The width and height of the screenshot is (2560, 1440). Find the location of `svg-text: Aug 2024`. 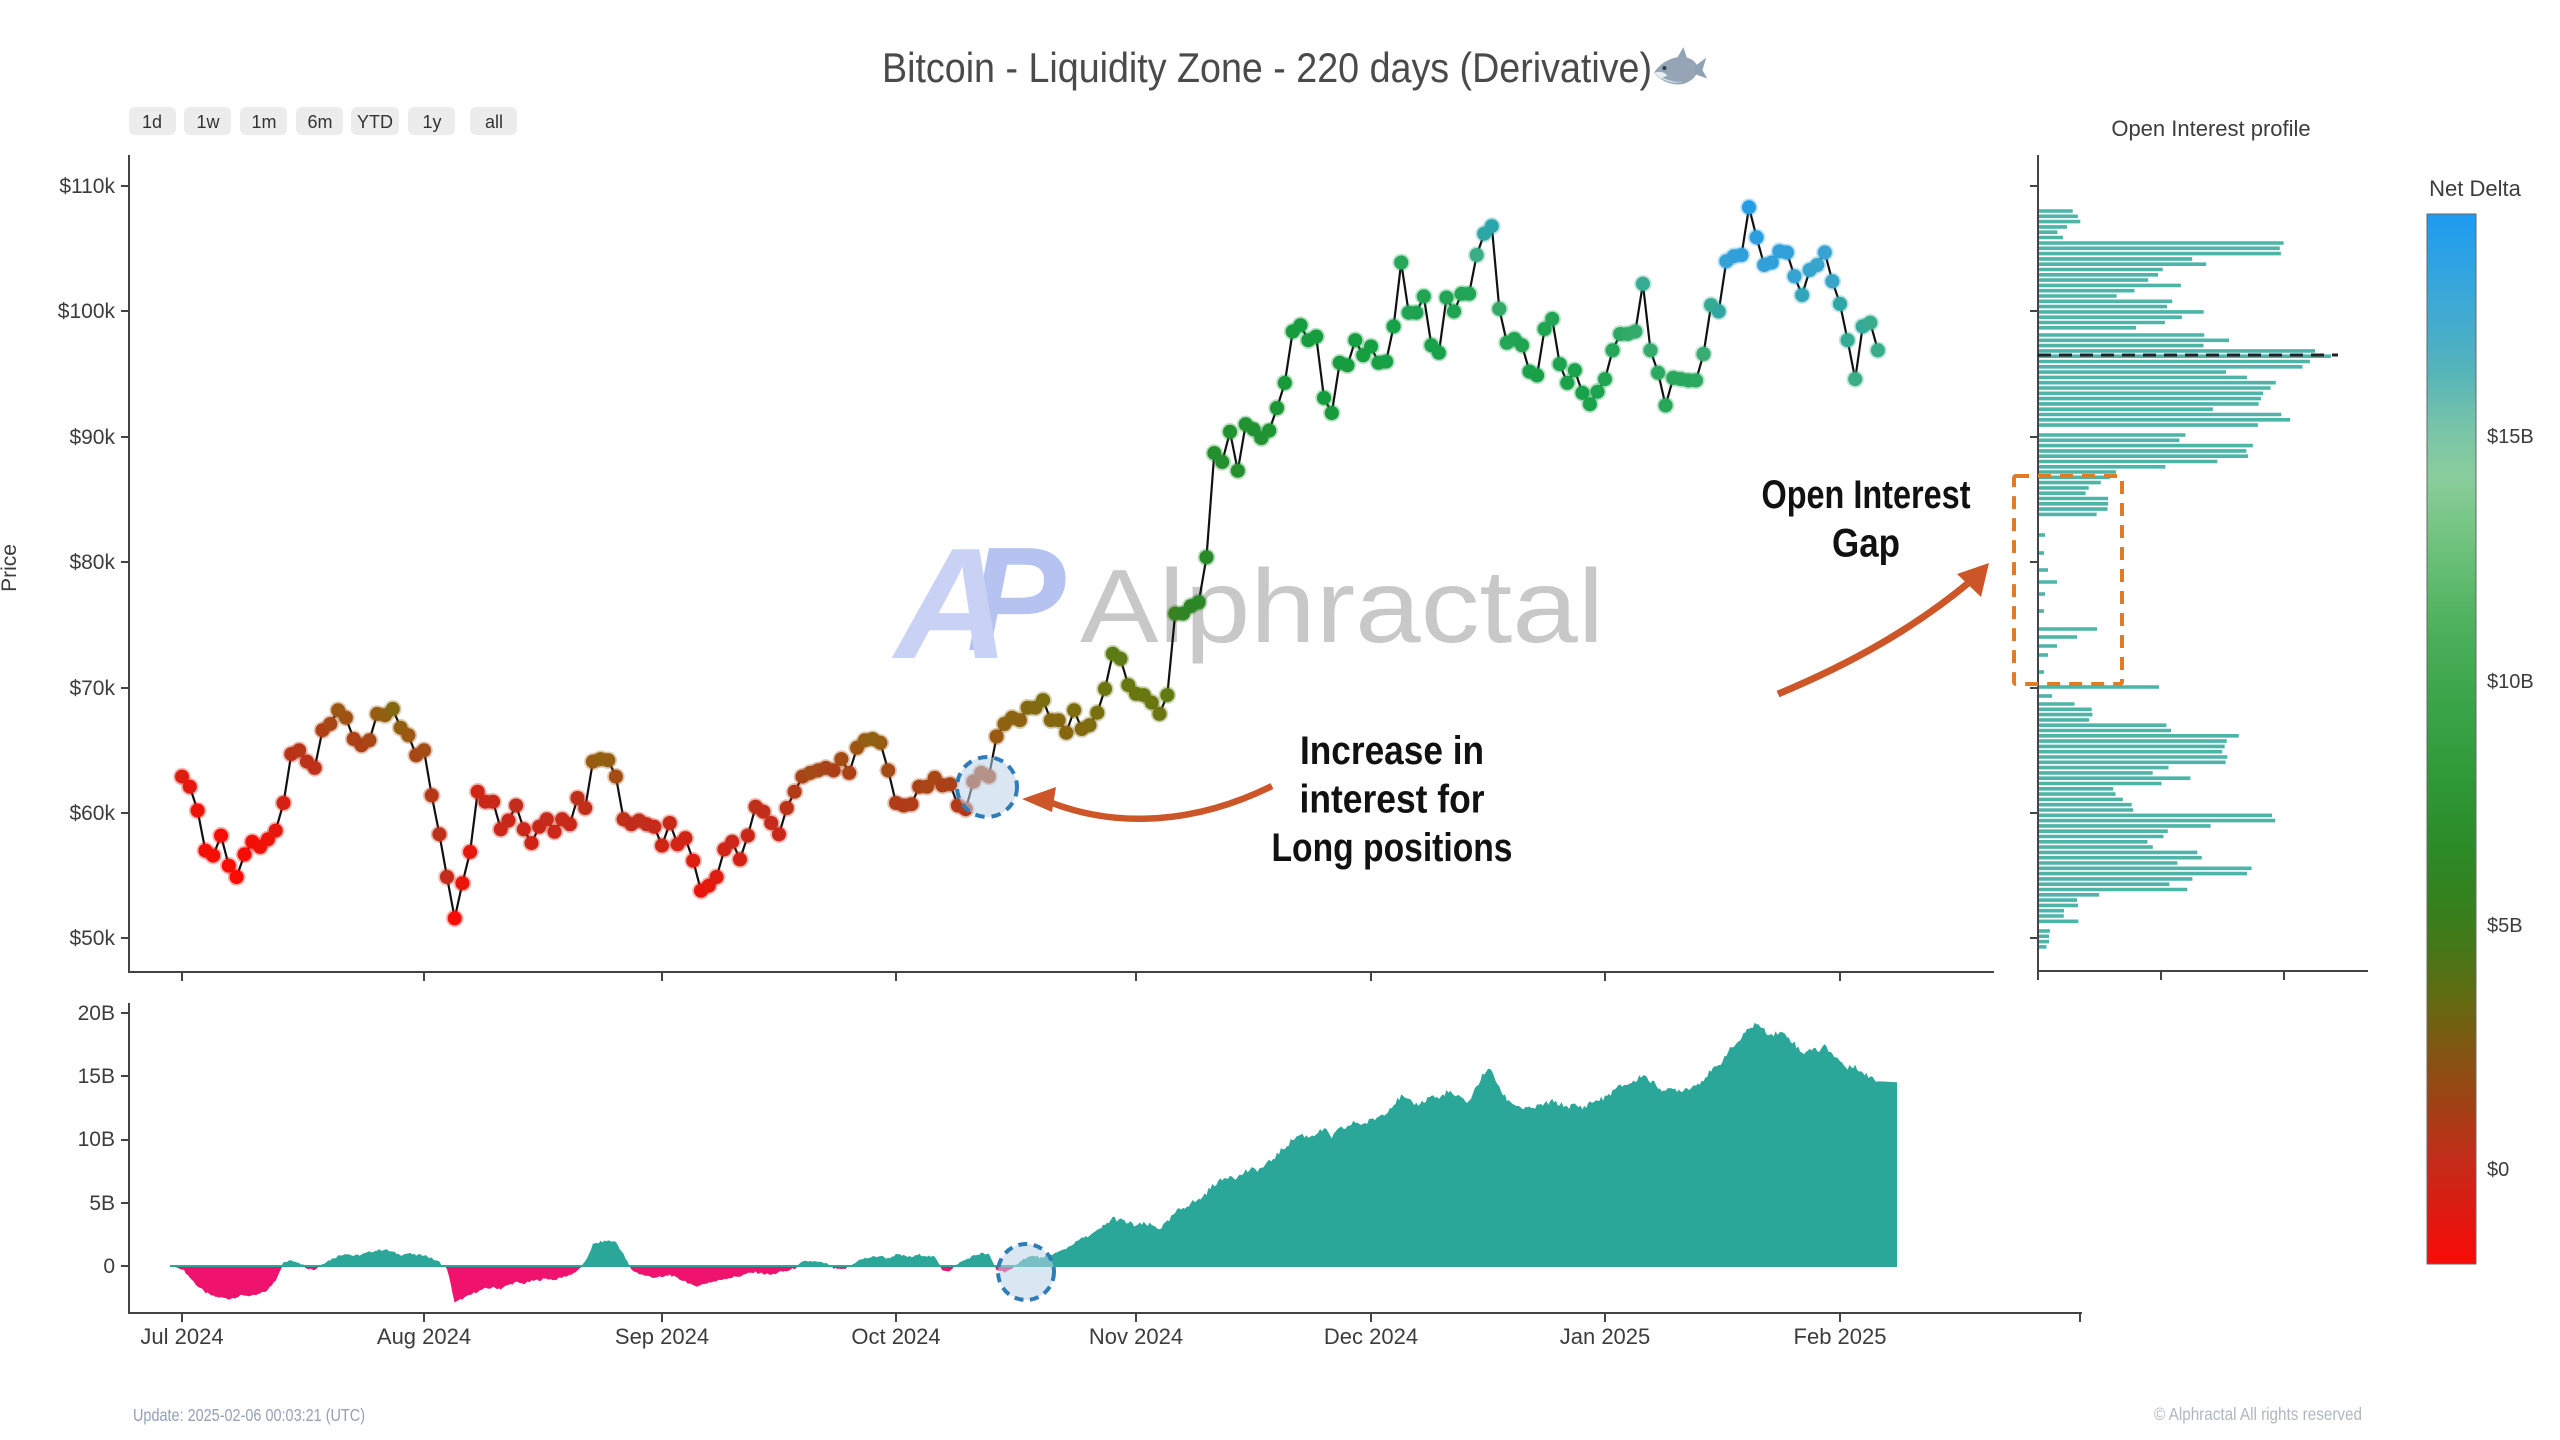

svg-text: Aug 2024 is located at coordinates (424, 1336).